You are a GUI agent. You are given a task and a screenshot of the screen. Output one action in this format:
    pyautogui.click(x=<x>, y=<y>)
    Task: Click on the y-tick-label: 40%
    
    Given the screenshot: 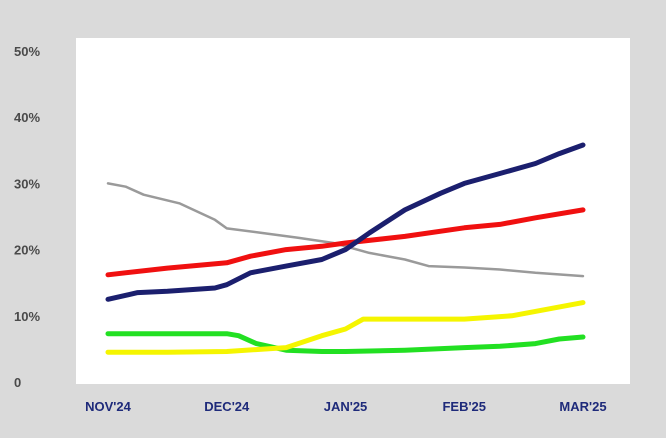 What is the action you would take?
    pyautogui.click(x=27, y=117)
    